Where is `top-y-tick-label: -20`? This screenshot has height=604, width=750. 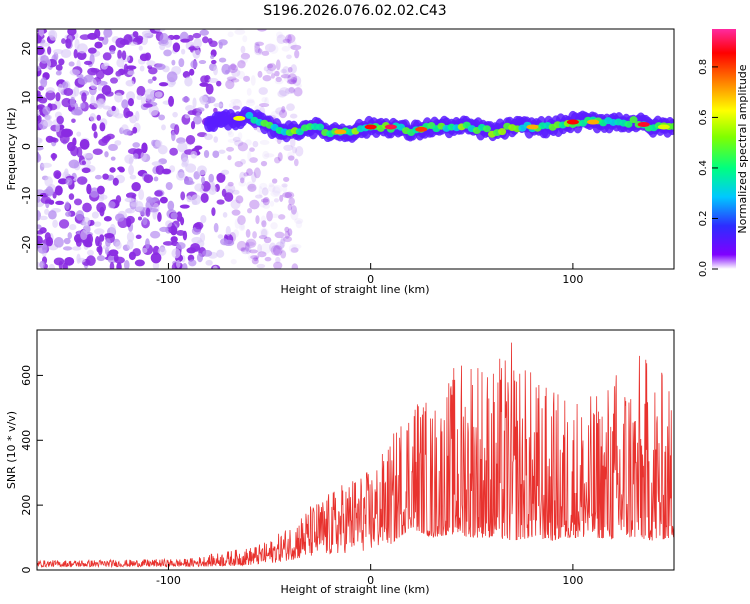
top-y-tick-label: -20 is located at coordinates (26, 245).